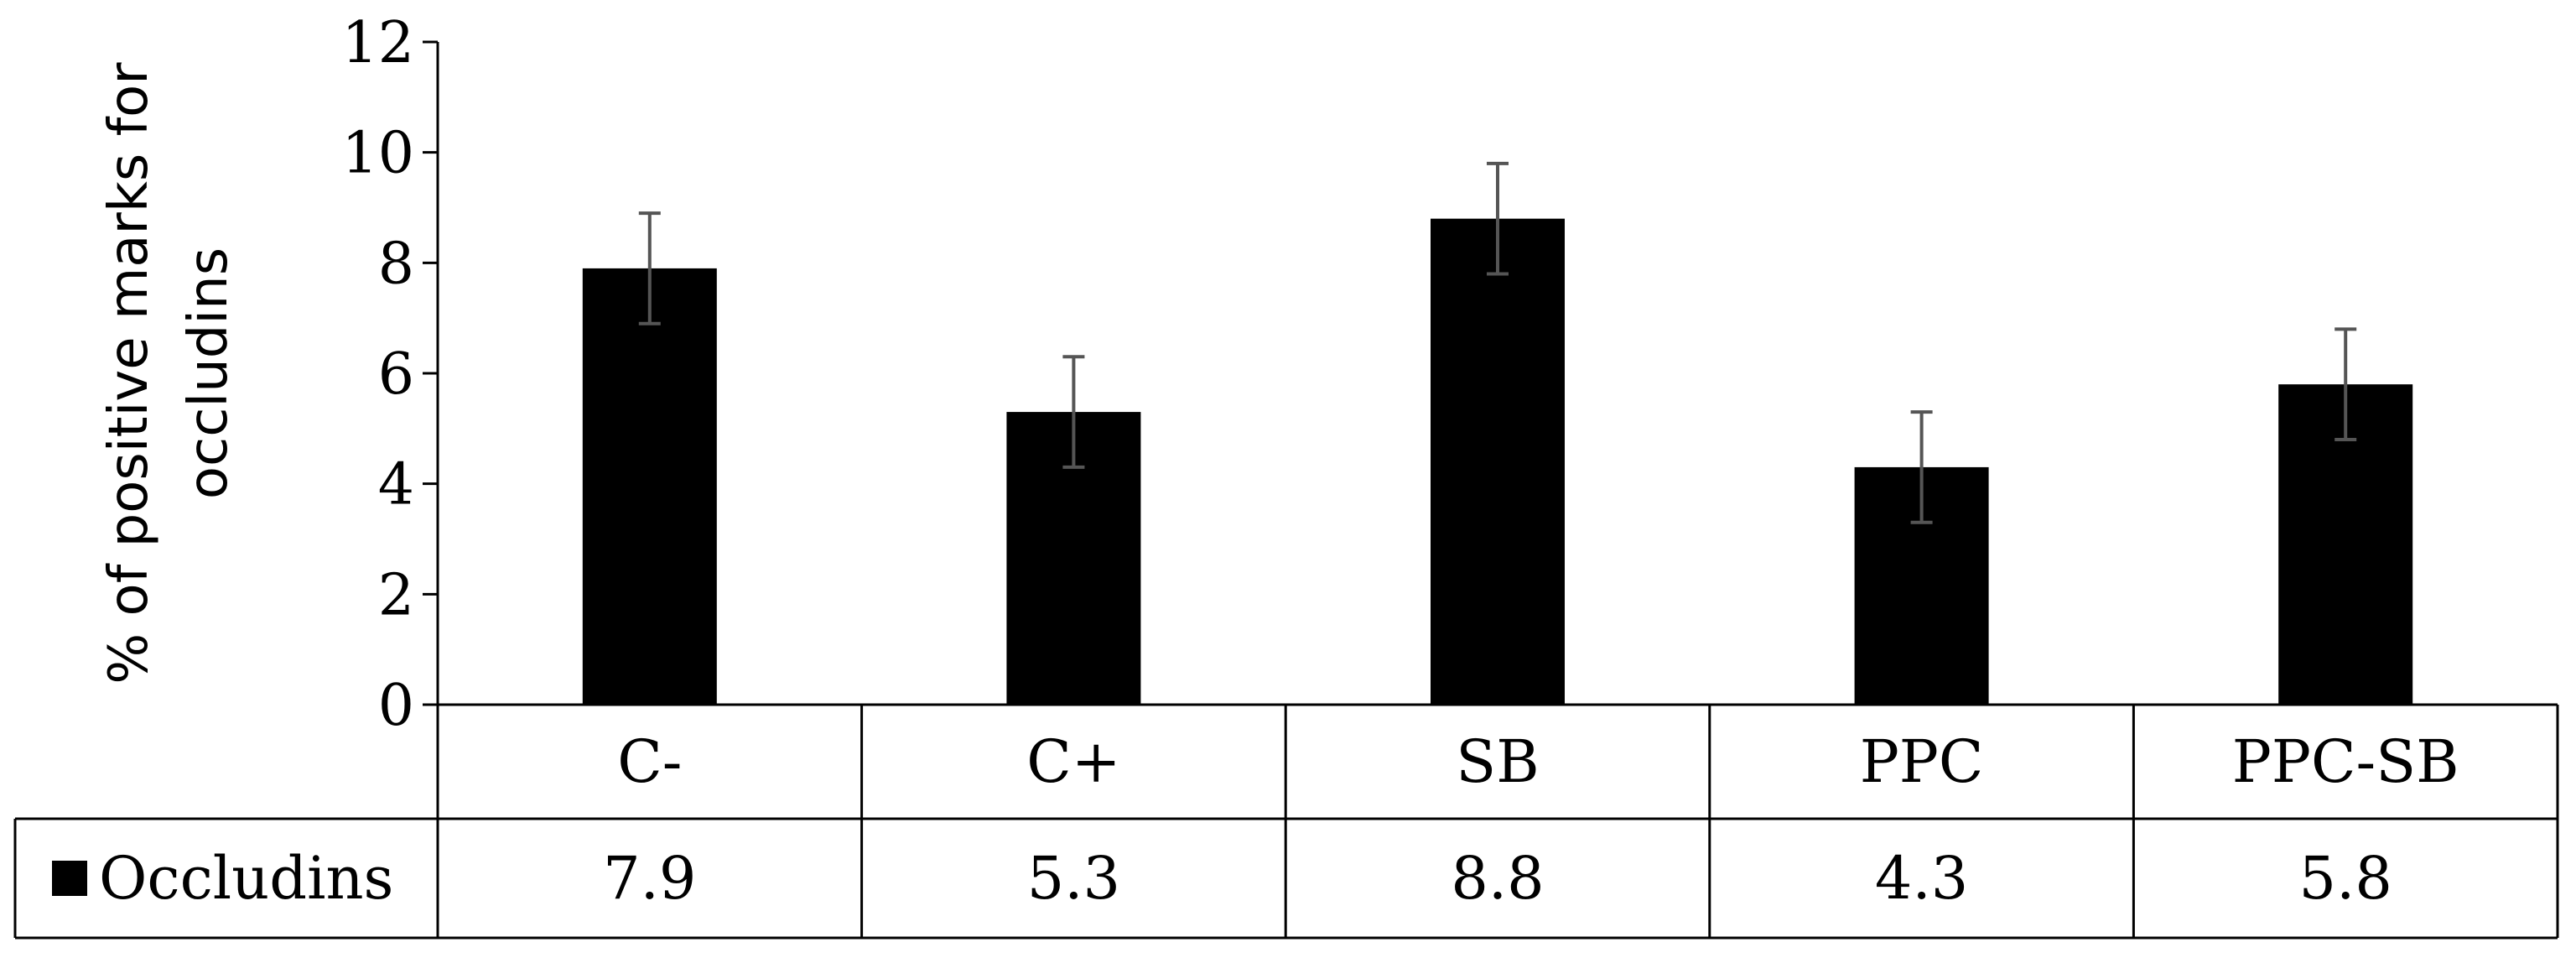 This screenshot has width=2576, height=958. I want to click on y-axis-title: % of positive marks for occludins, so click(169, 373).